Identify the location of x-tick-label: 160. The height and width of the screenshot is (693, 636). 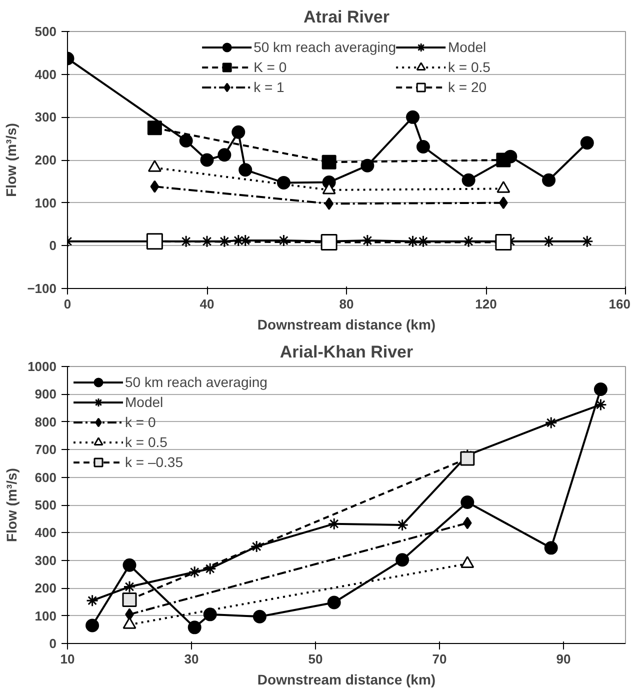
(619, 304).